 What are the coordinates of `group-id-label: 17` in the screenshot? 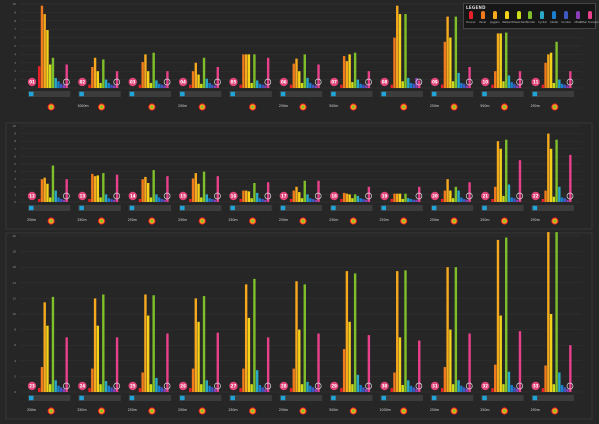 It's located at (284, 195).